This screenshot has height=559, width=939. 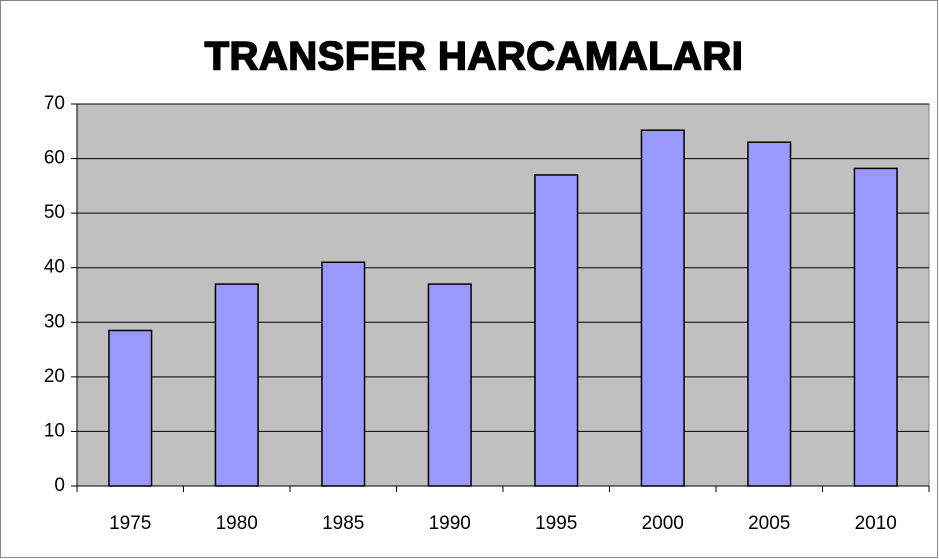 What do you see at coordinates (876, 523) in the screenshot?
I see `x-tick-label: 2010` at bounding box center [876, 523].